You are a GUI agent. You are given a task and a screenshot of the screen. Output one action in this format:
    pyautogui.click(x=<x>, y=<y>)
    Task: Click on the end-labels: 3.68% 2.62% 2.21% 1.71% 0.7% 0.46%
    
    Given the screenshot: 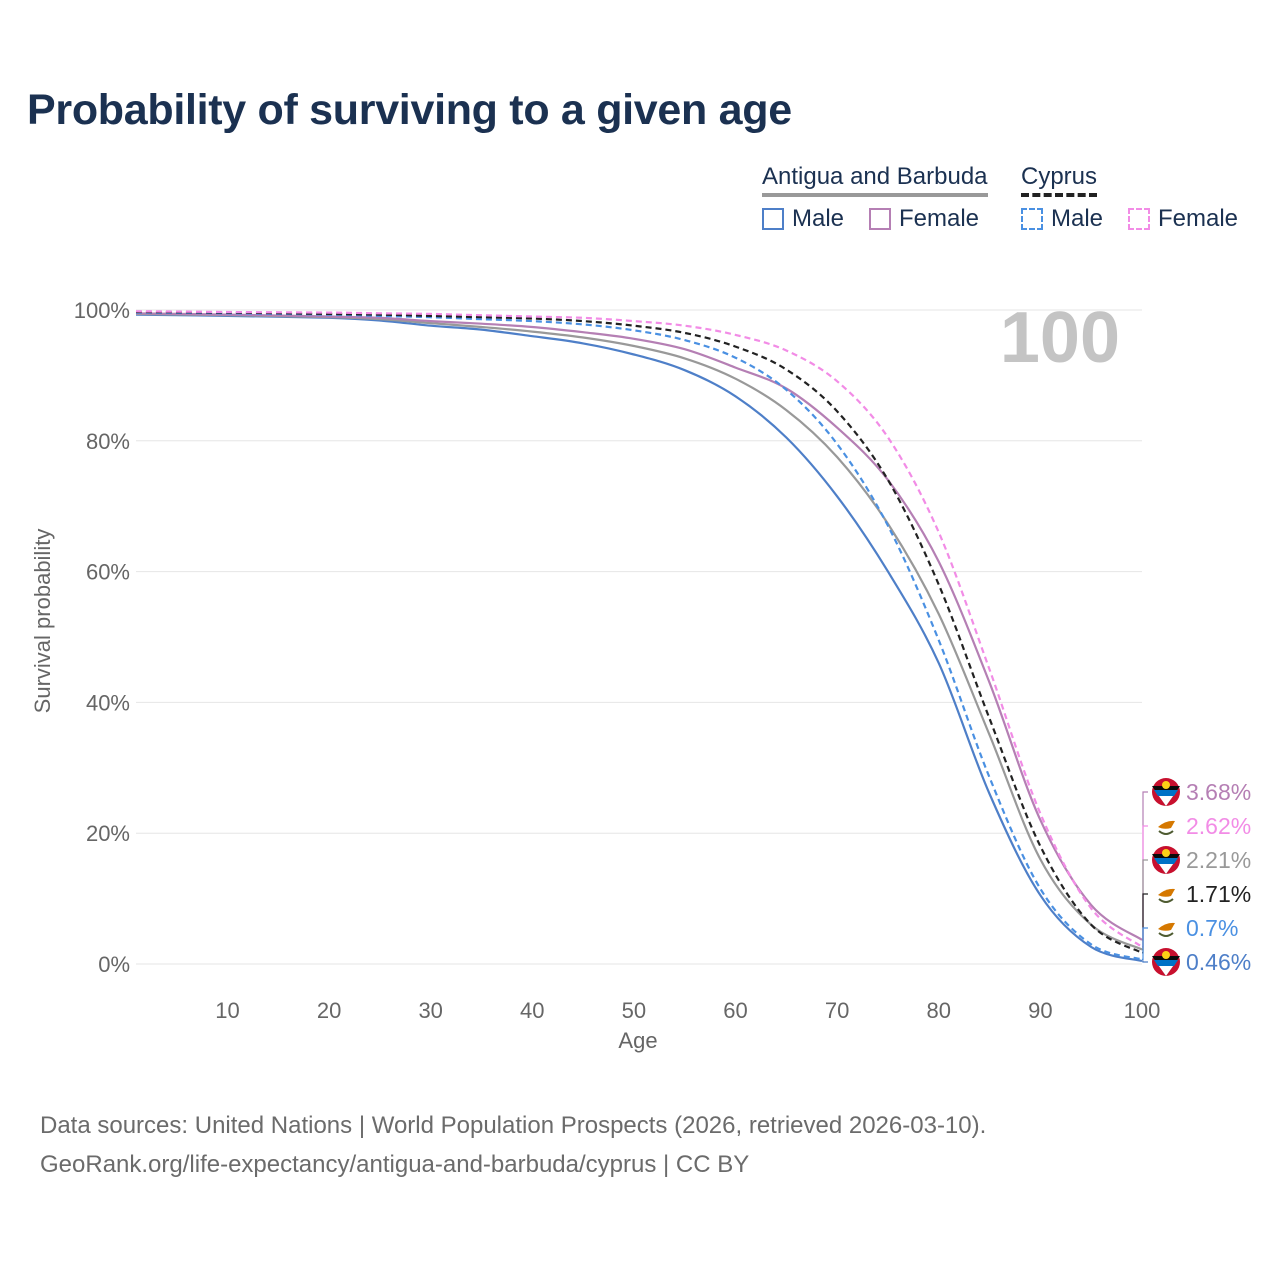 What is the action you would take?
    pyautogui.click(x=1201, y=877)
    